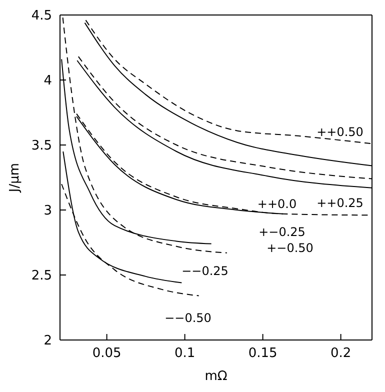 The height and width of the screenshot is (392, 385). What do you see at coordinates (263, 354) in the screenshot?
I see `x-tick-label: 0.15` at bounding box center [263, 354].